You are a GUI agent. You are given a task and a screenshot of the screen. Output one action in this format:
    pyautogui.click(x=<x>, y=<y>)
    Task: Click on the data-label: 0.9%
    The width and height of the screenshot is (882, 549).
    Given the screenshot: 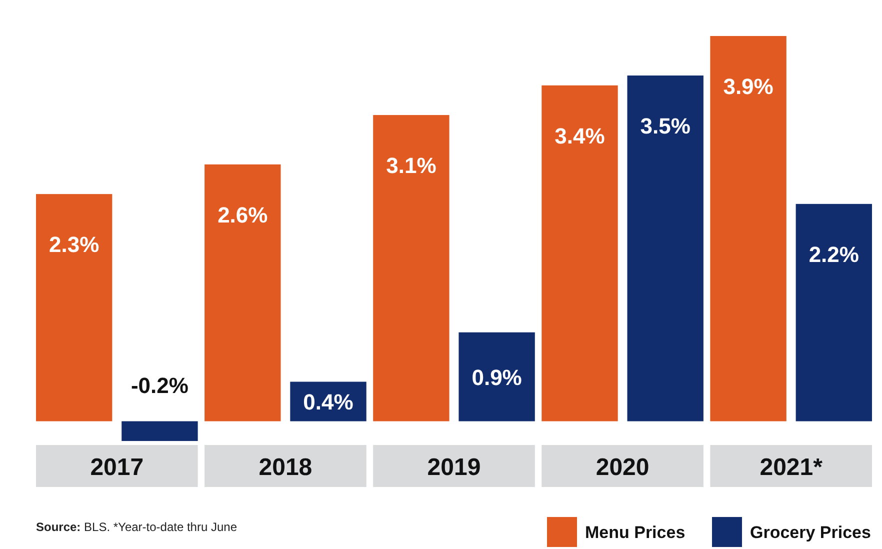 What is the action you would take?
    pyautogui.click(x=497, y=377)
    